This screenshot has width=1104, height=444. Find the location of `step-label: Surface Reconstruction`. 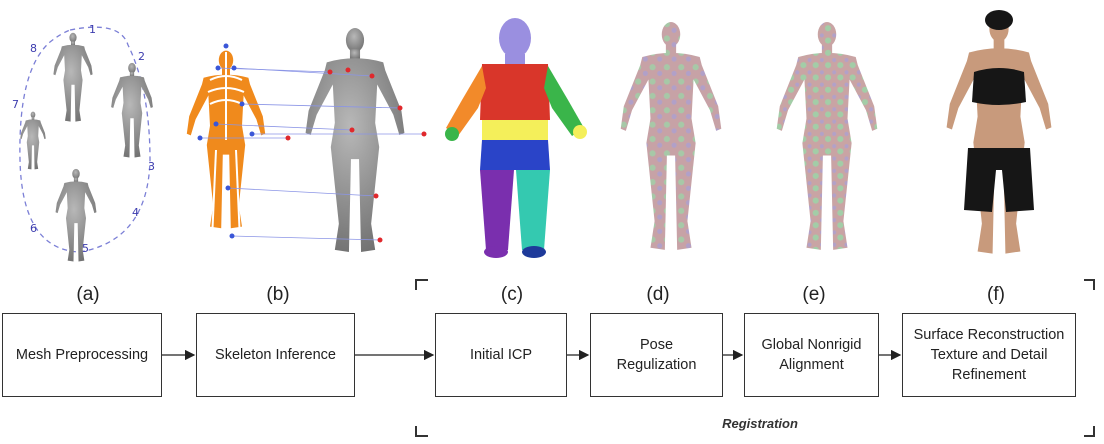

step-label: Surface Reconstruction is located at coordinates (989, 335).